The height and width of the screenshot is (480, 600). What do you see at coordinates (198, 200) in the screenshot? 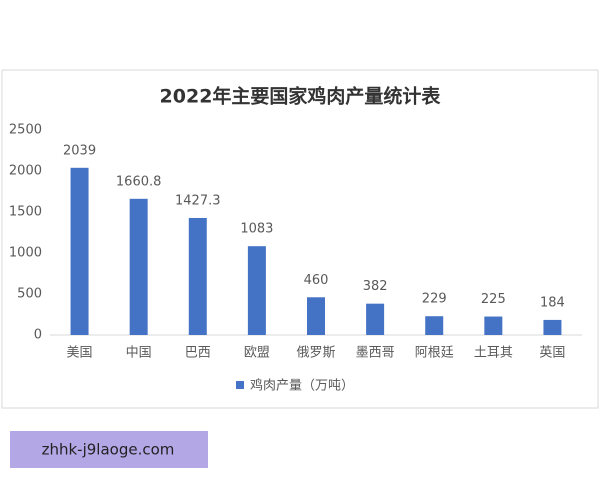
I see `data-label: 1427.3` at bounding box center [198, 200].